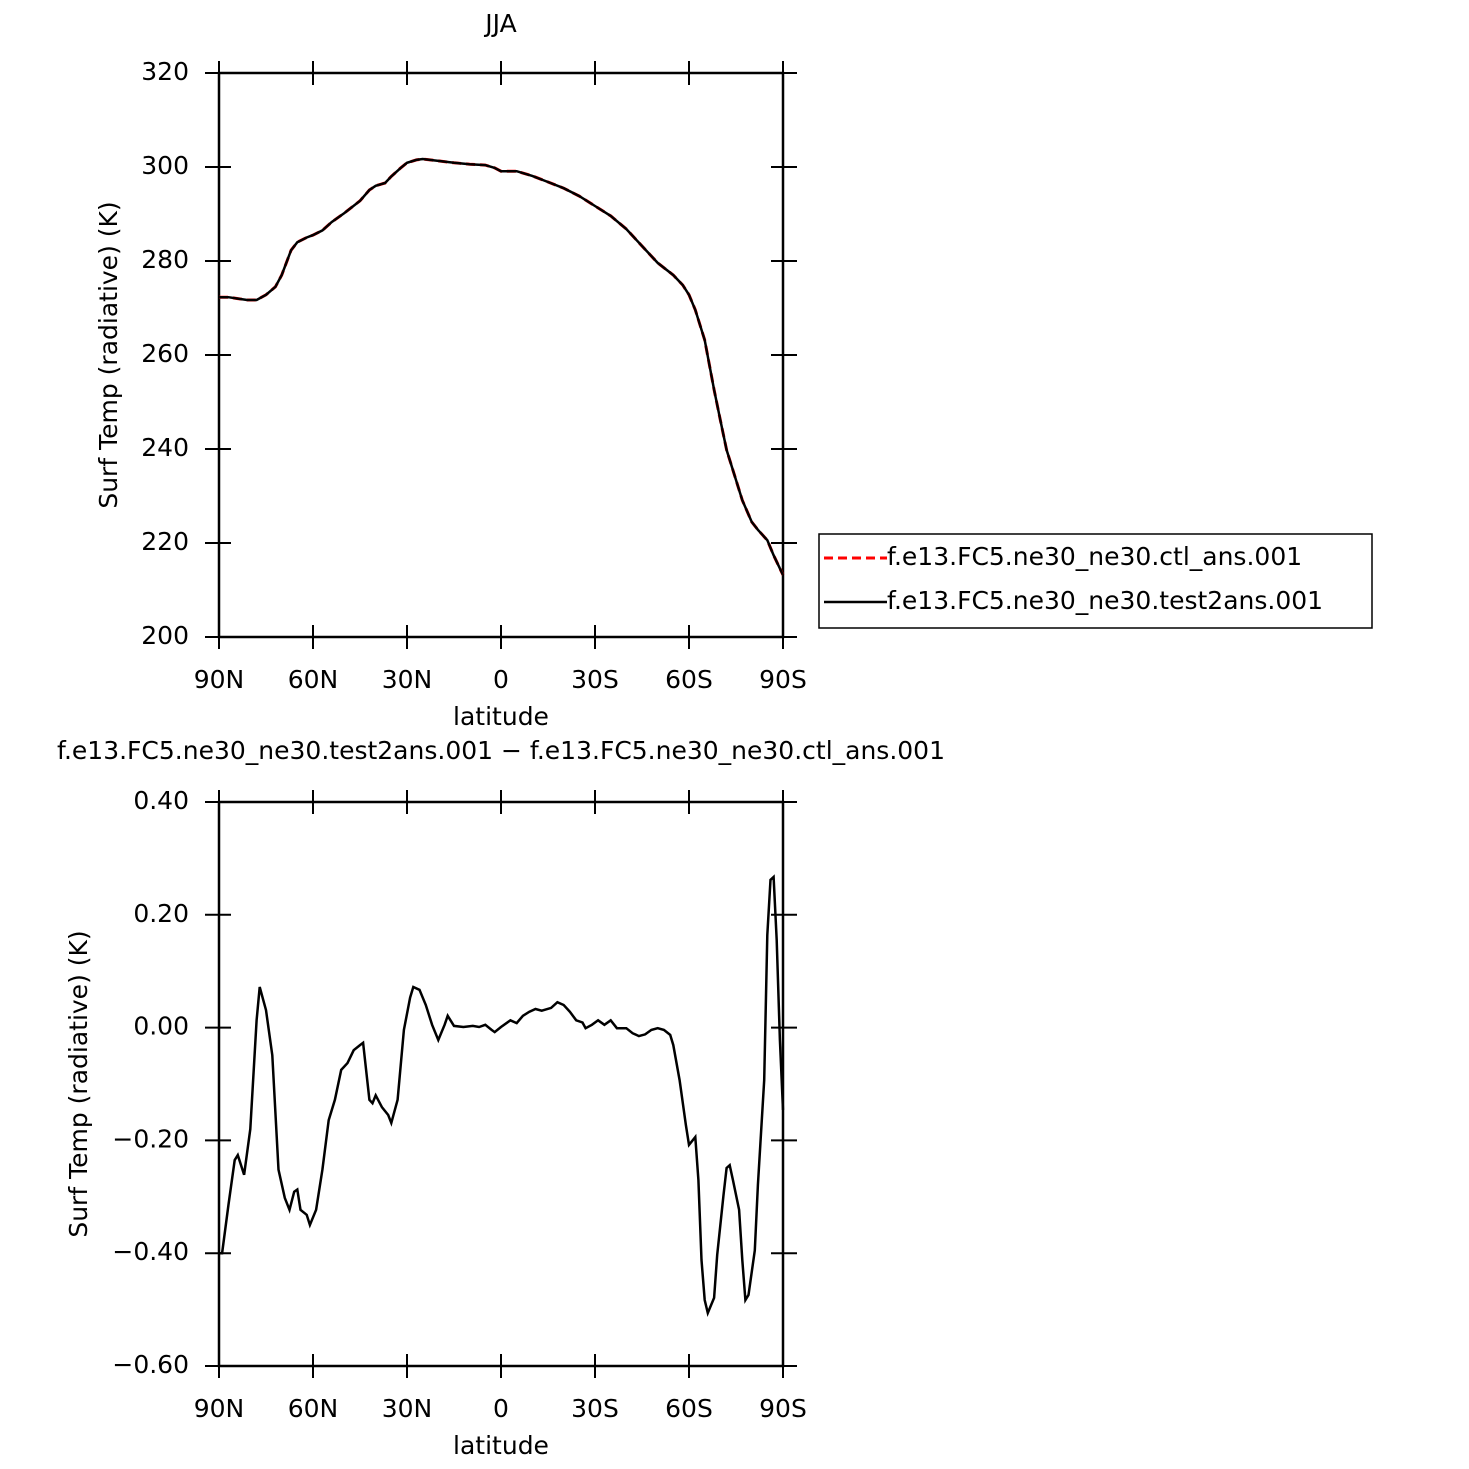 Image resolution: width=1469 pixels, height=1469 pixels. I want to click on y-tick-label: 220, so click(165, 541).